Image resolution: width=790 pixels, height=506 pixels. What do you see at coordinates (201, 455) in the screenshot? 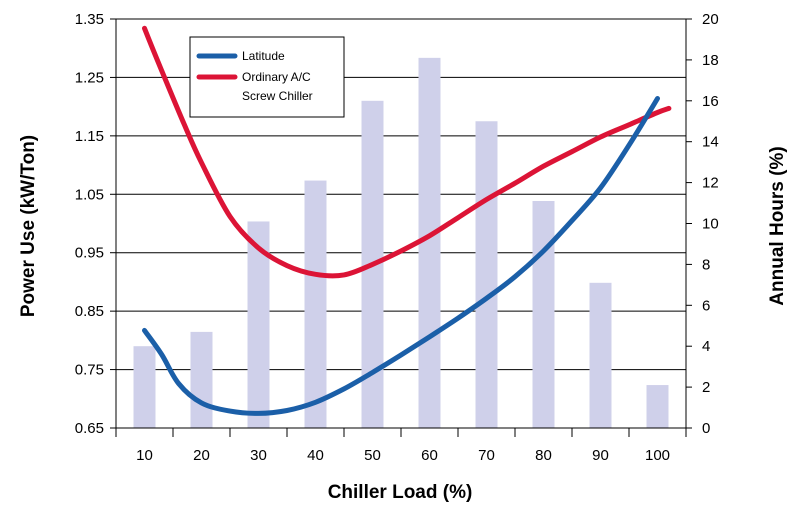
I see `x-tick-label-20: 20` at bounding box center [201, 455].